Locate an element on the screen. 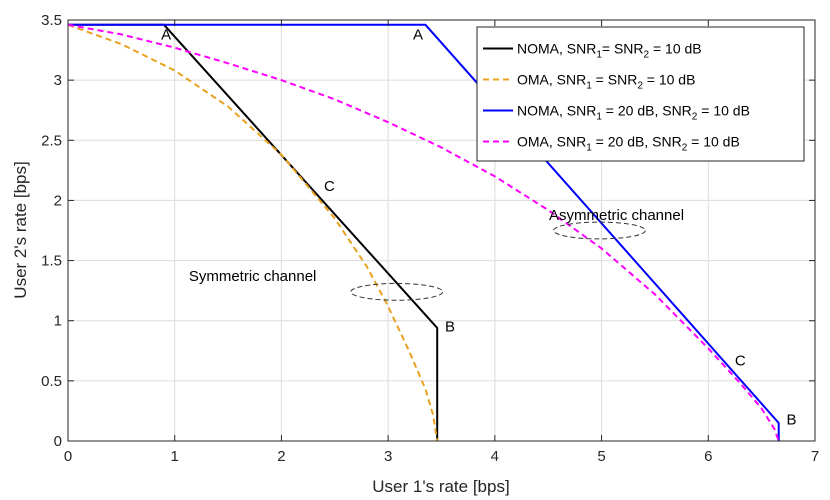 The width and height of the screenshot is (830, 500). x-axis-label: User 1's rate [bps] is located at coordinates (440, 486).